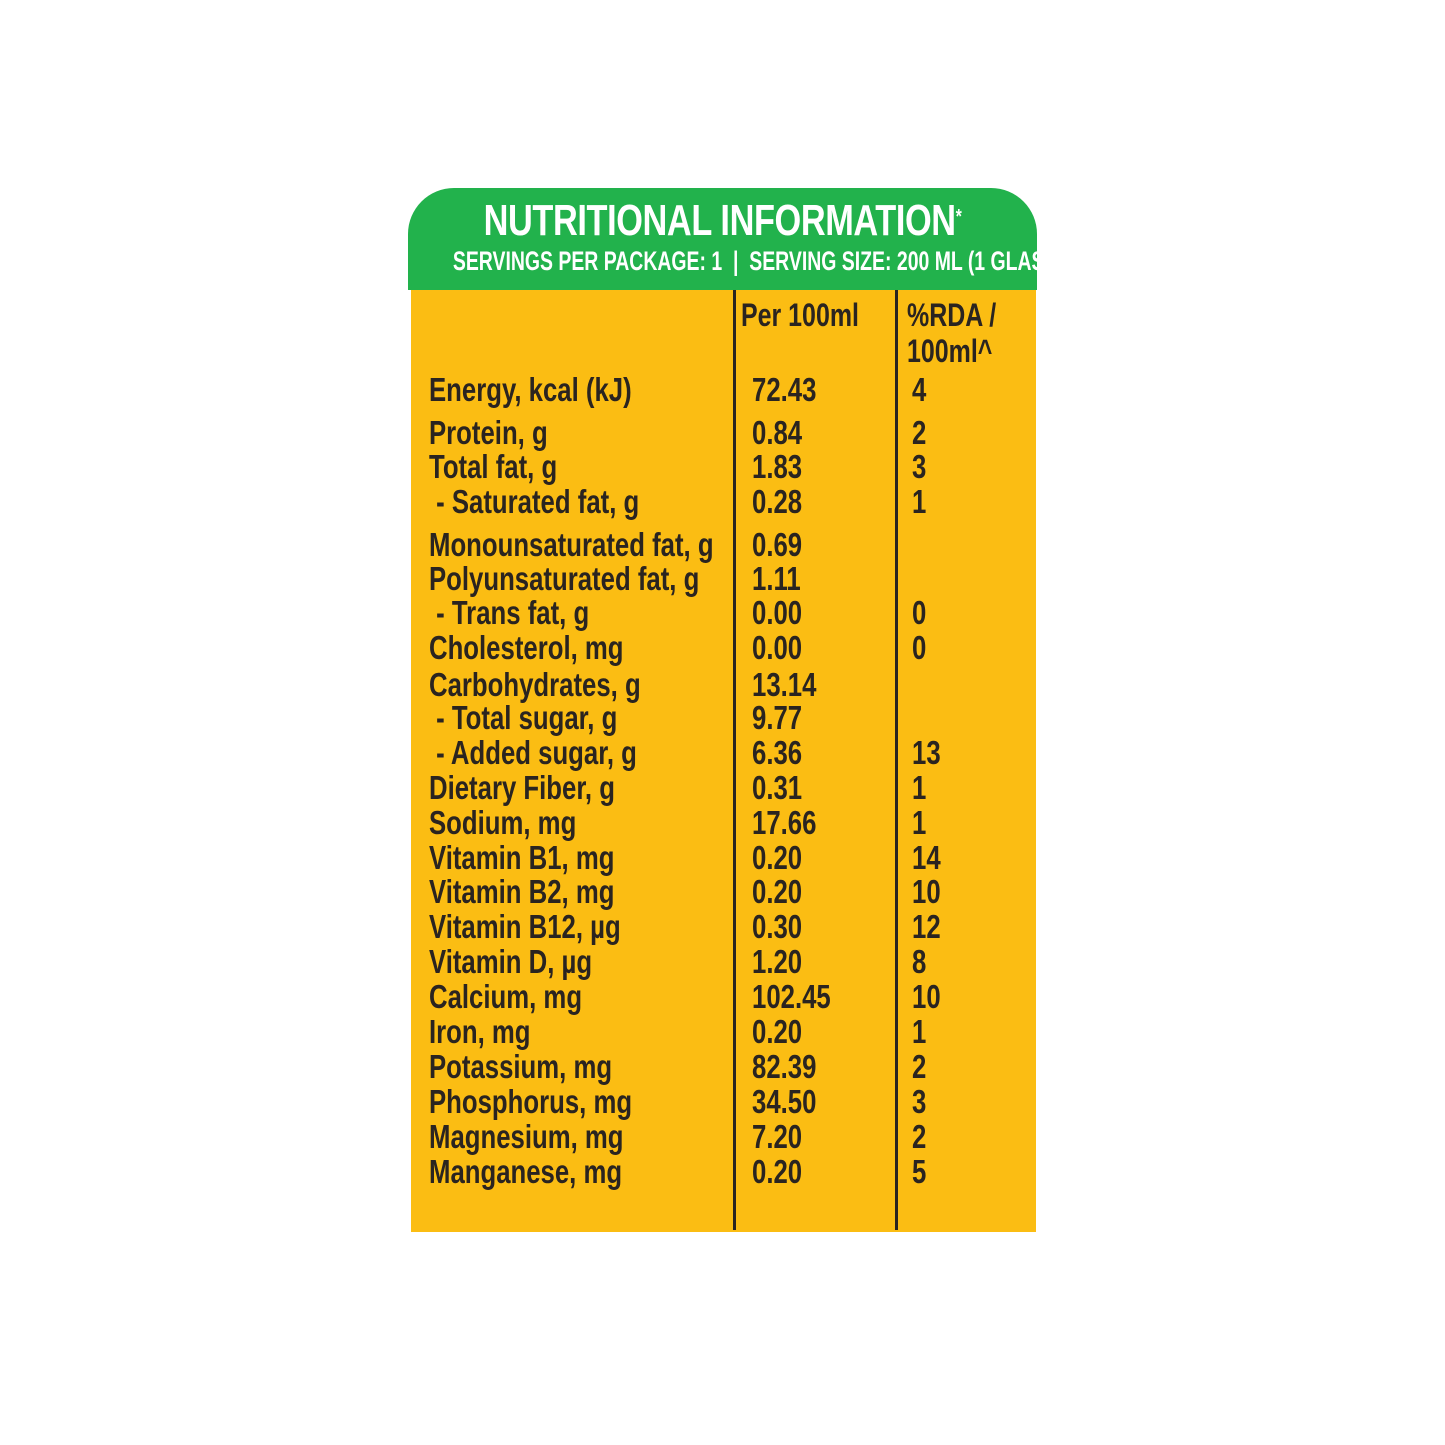 This screenshot has height=1445, width=1445. What do you see at coordinates (919, 1171) in the screenshot?
I see `rda-value: 5` at bounding box center [919, 1171].